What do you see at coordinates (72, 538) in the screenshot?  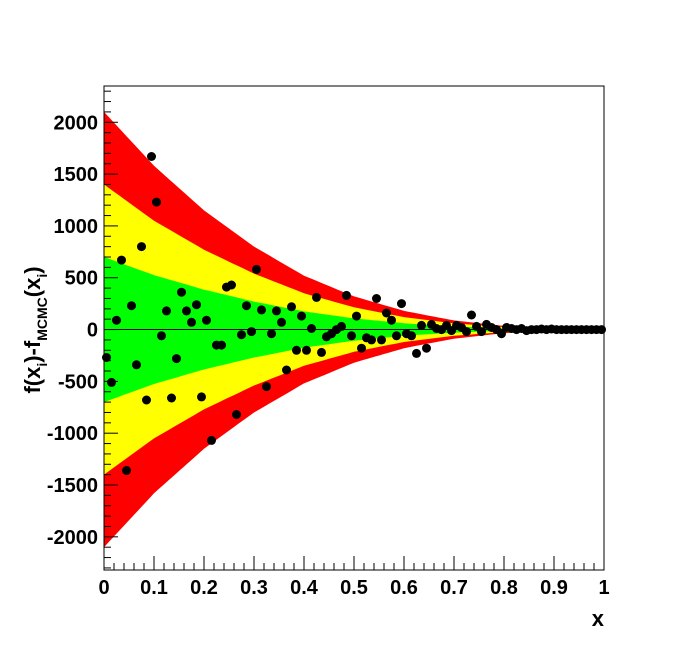 I see `y-tick-label: -2000` at bounding box center [72, 538].